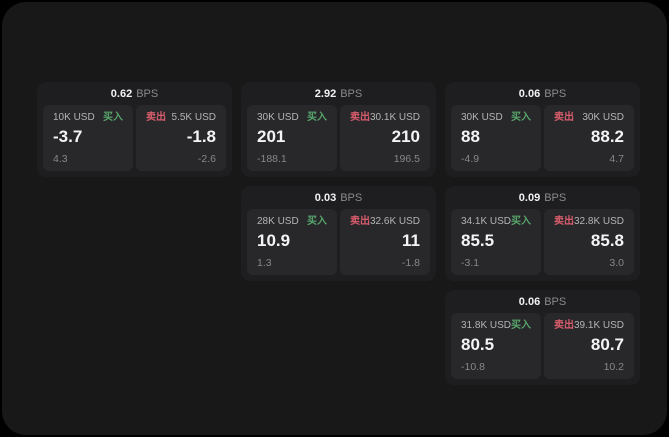  Describe the element at coordinates (88, 138) in the screenshot. I see `buy-quote-tile: 10K USD 买入 -3.7 4.3` at that location.